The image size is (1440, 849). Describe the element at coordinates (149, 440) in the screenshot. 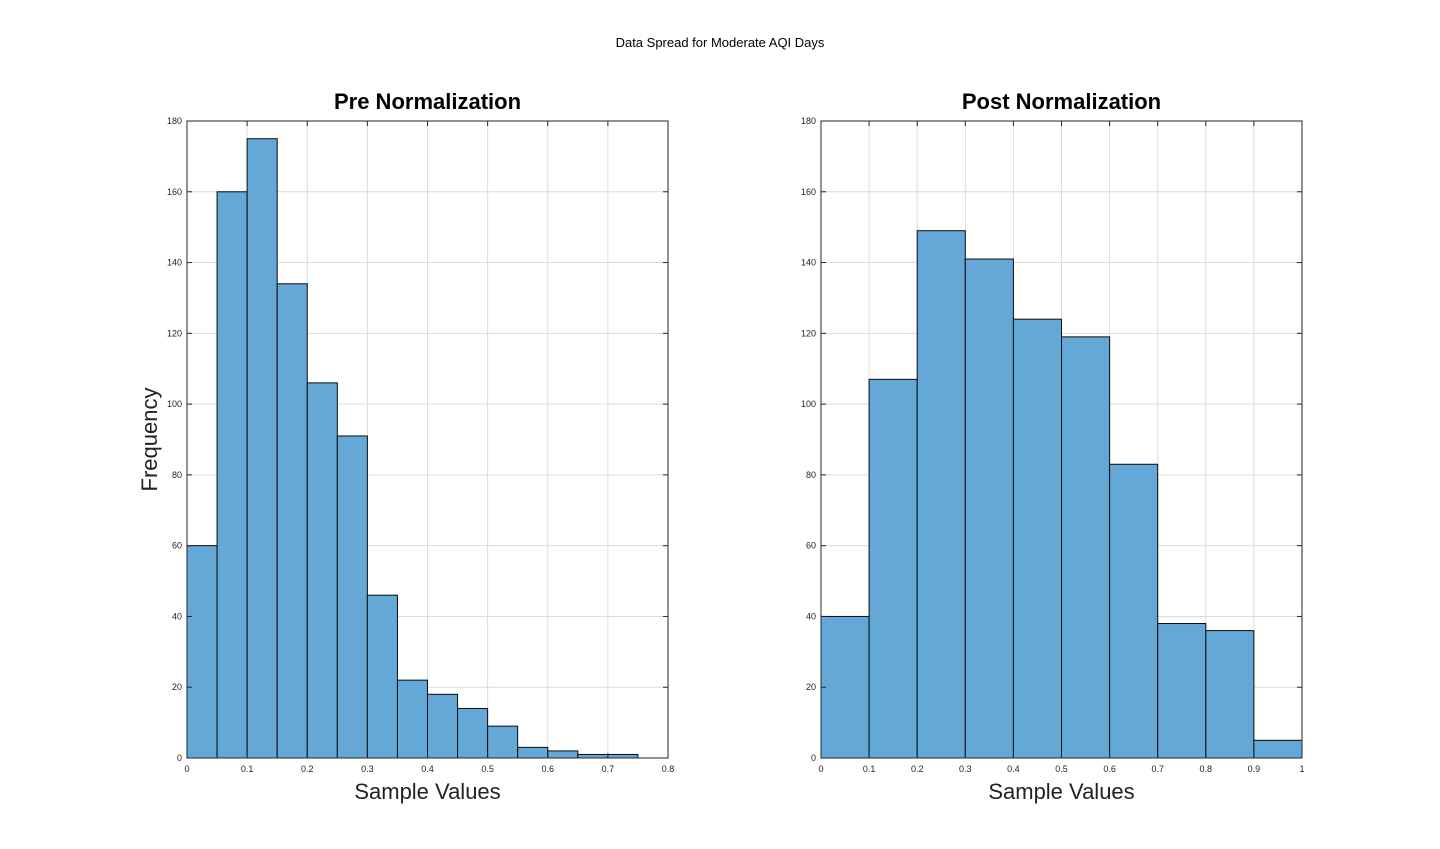

I see `y-axis-label: Frequency` at that location.